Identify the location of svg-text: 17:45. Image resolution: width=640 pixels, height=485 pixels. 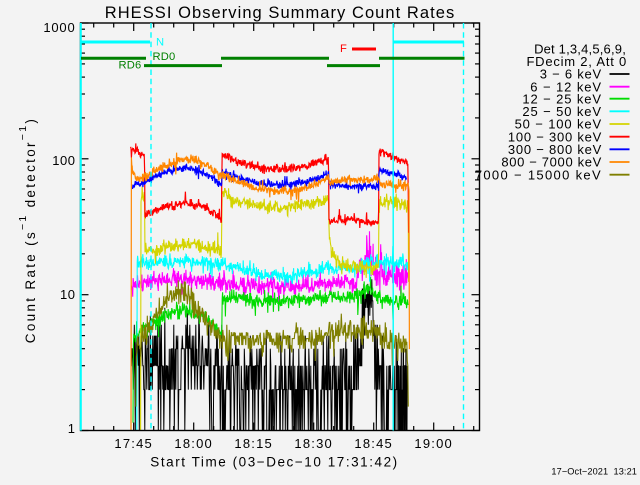
(133, 443).